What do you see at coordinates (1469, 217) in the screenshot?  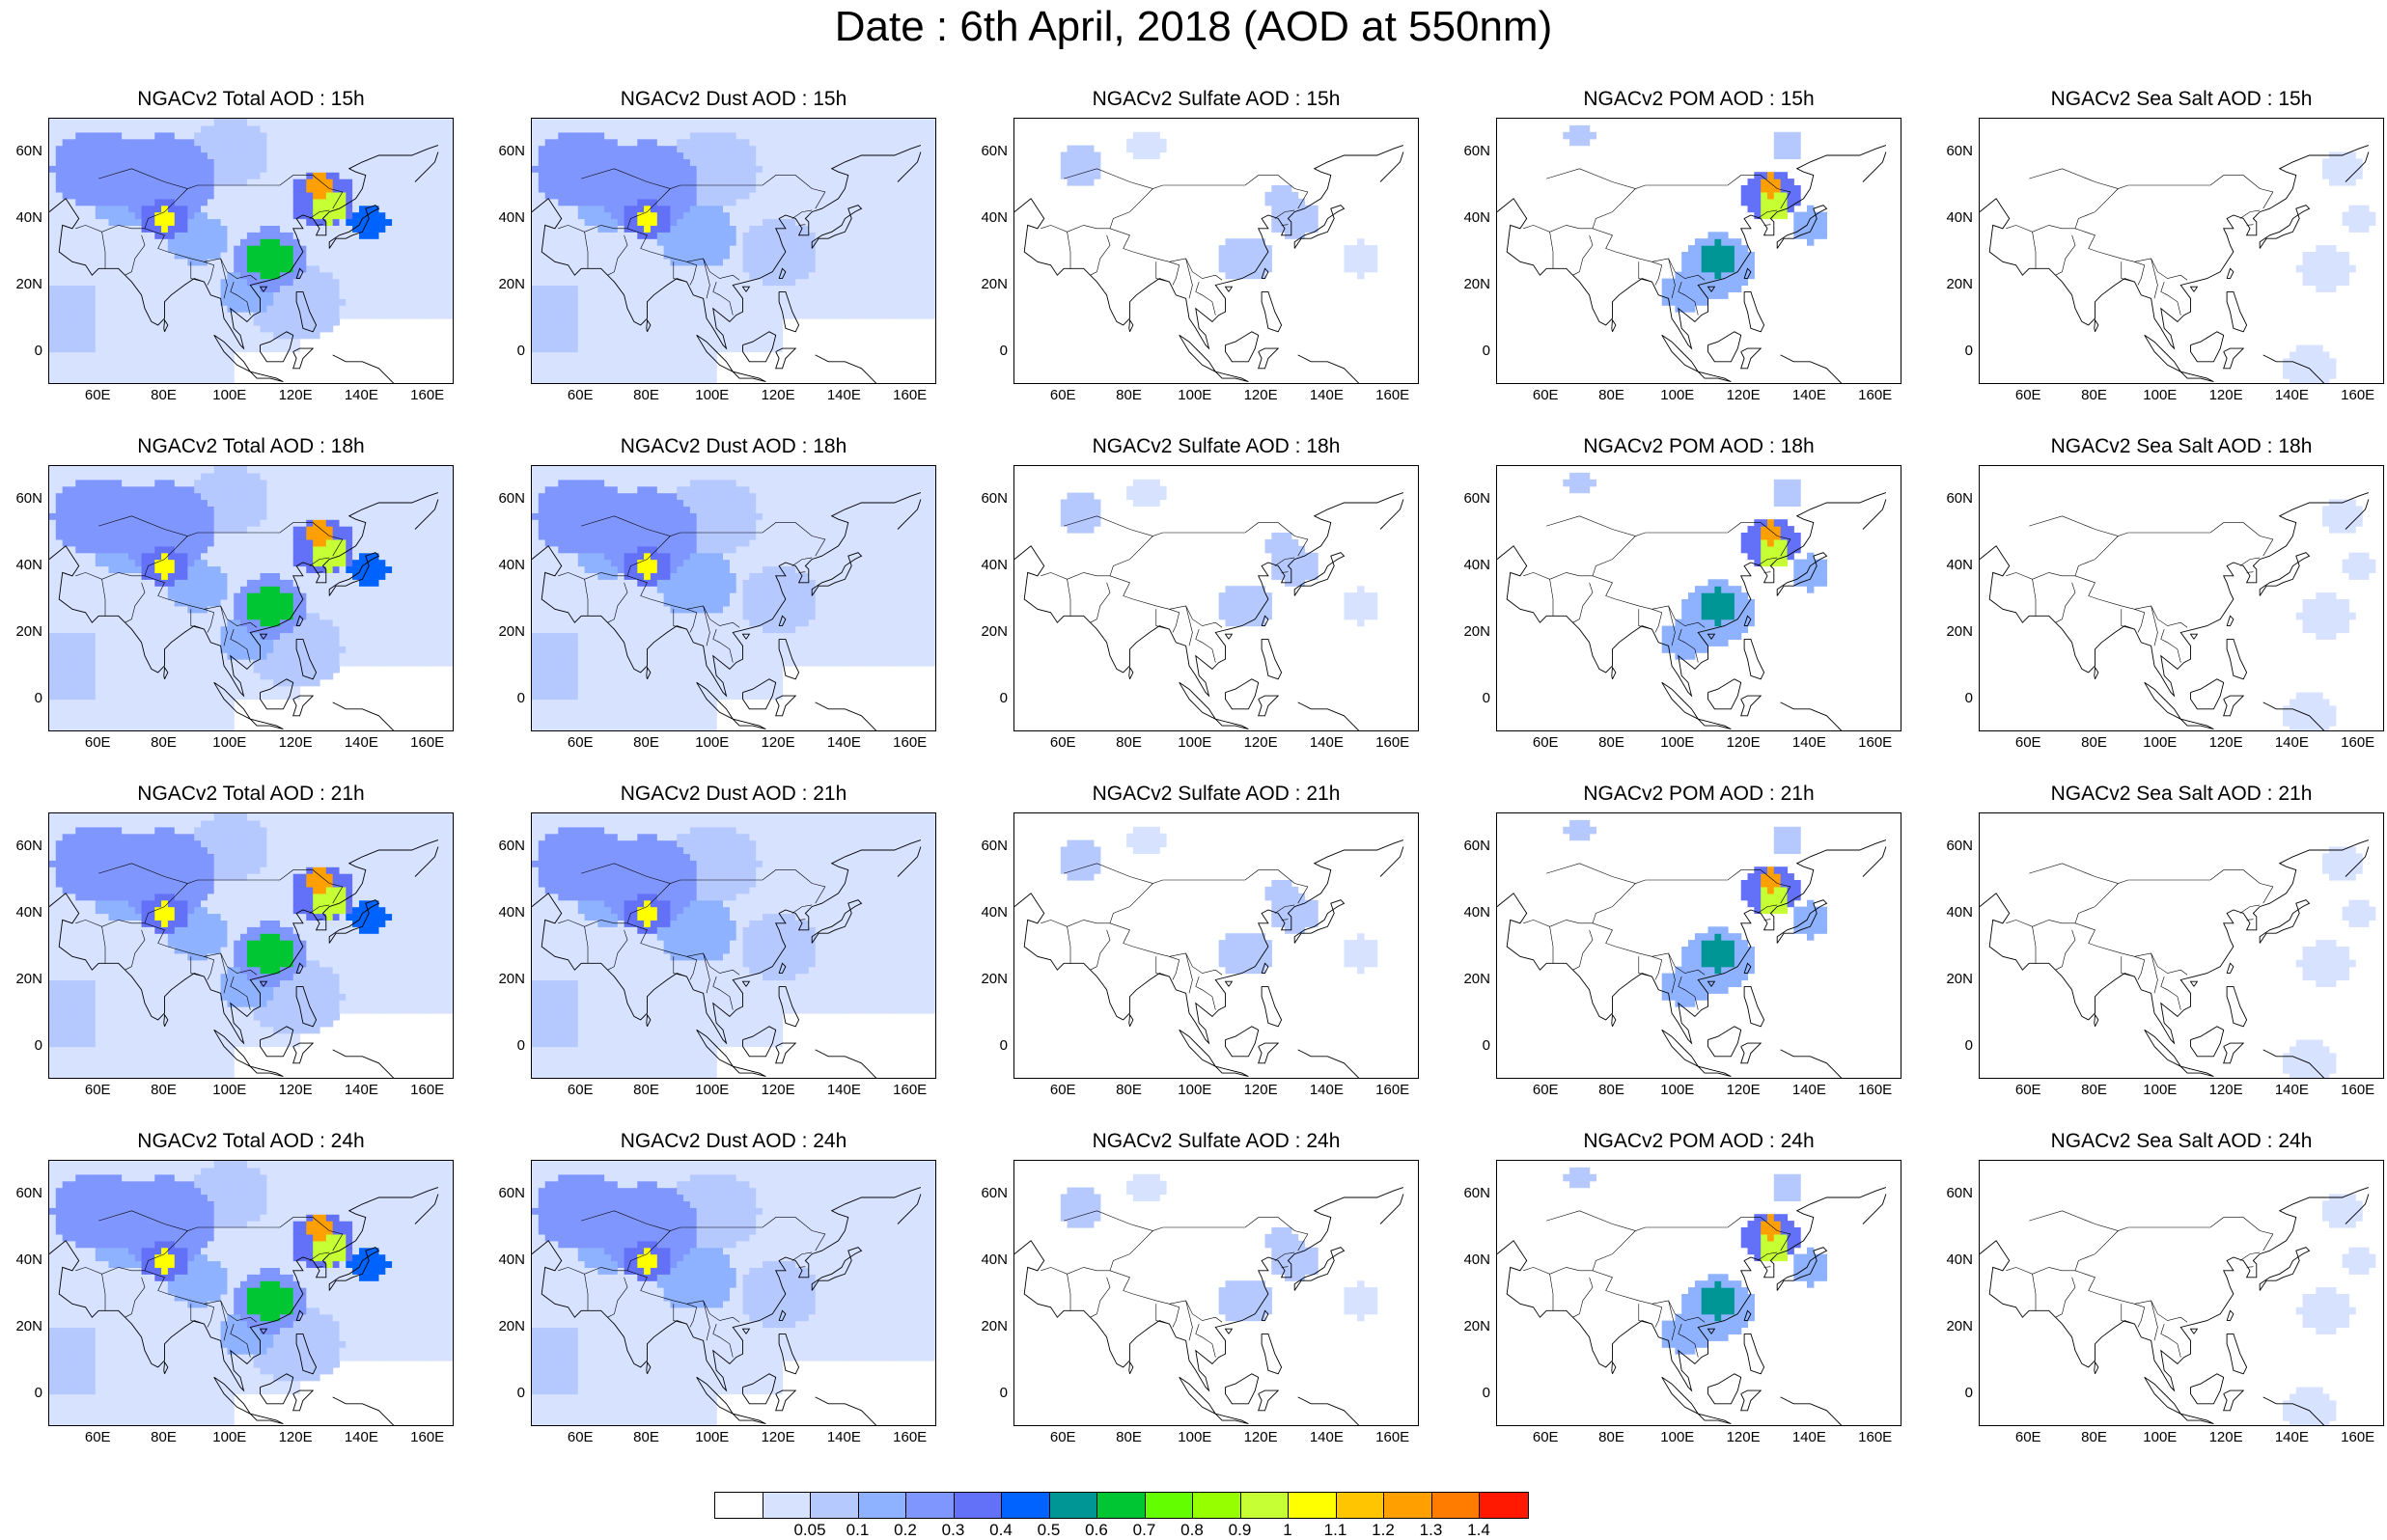 I see `lat-tick-label: 40N` at bounding box center [1469, 217].